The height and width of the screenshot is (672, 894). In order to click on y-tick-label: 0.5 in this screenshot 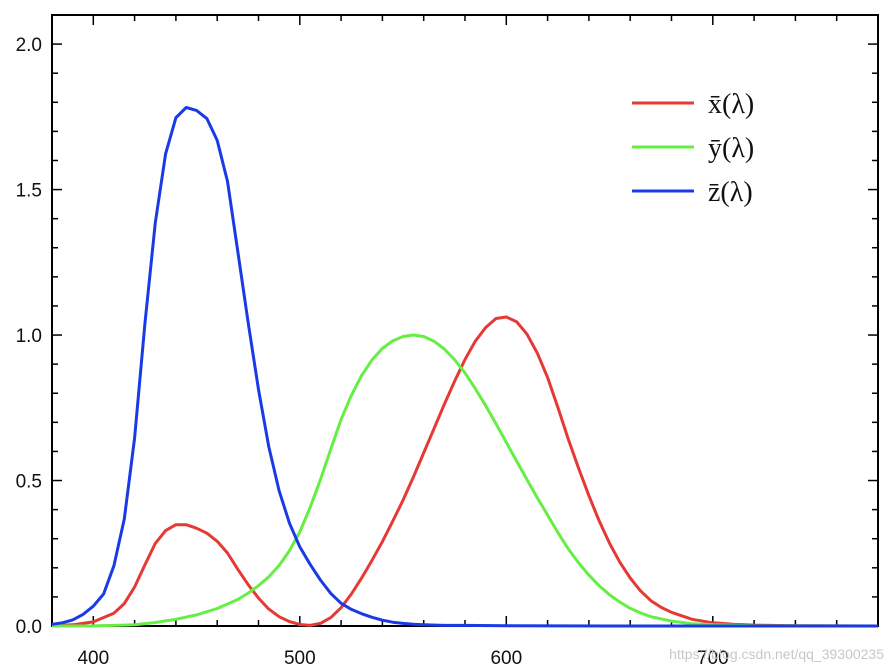, I will do `click(29, 482)`.